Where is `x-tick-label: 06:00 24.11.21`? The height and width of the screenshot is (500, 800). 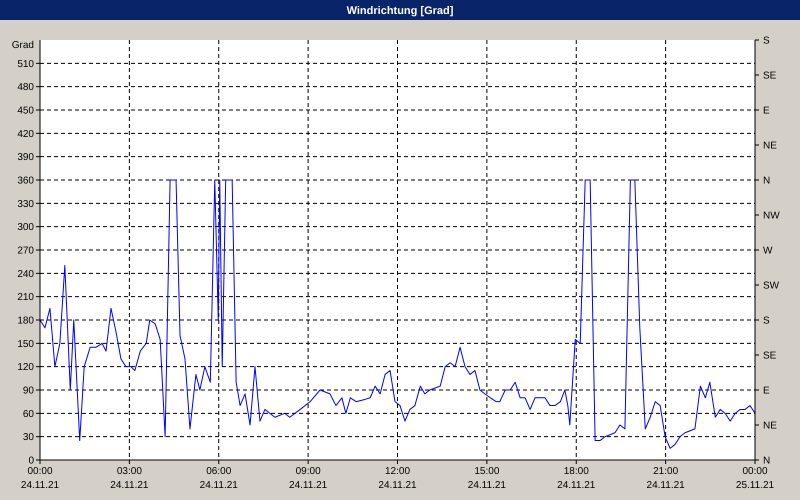
x-tick-label: 06:00 24.11.21 is located at coordinates (219, 478).